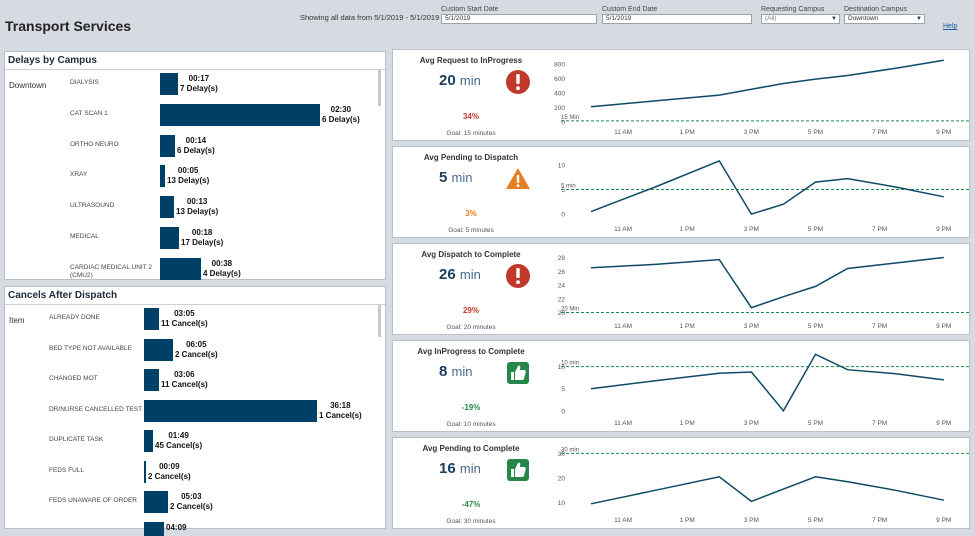 This screenshot has height=536, width=975. What do you see at coordinates (479, 521) in the screenshot?
I see `kpi-goal-value: 30 minutes` at bounding box center [479, 521].